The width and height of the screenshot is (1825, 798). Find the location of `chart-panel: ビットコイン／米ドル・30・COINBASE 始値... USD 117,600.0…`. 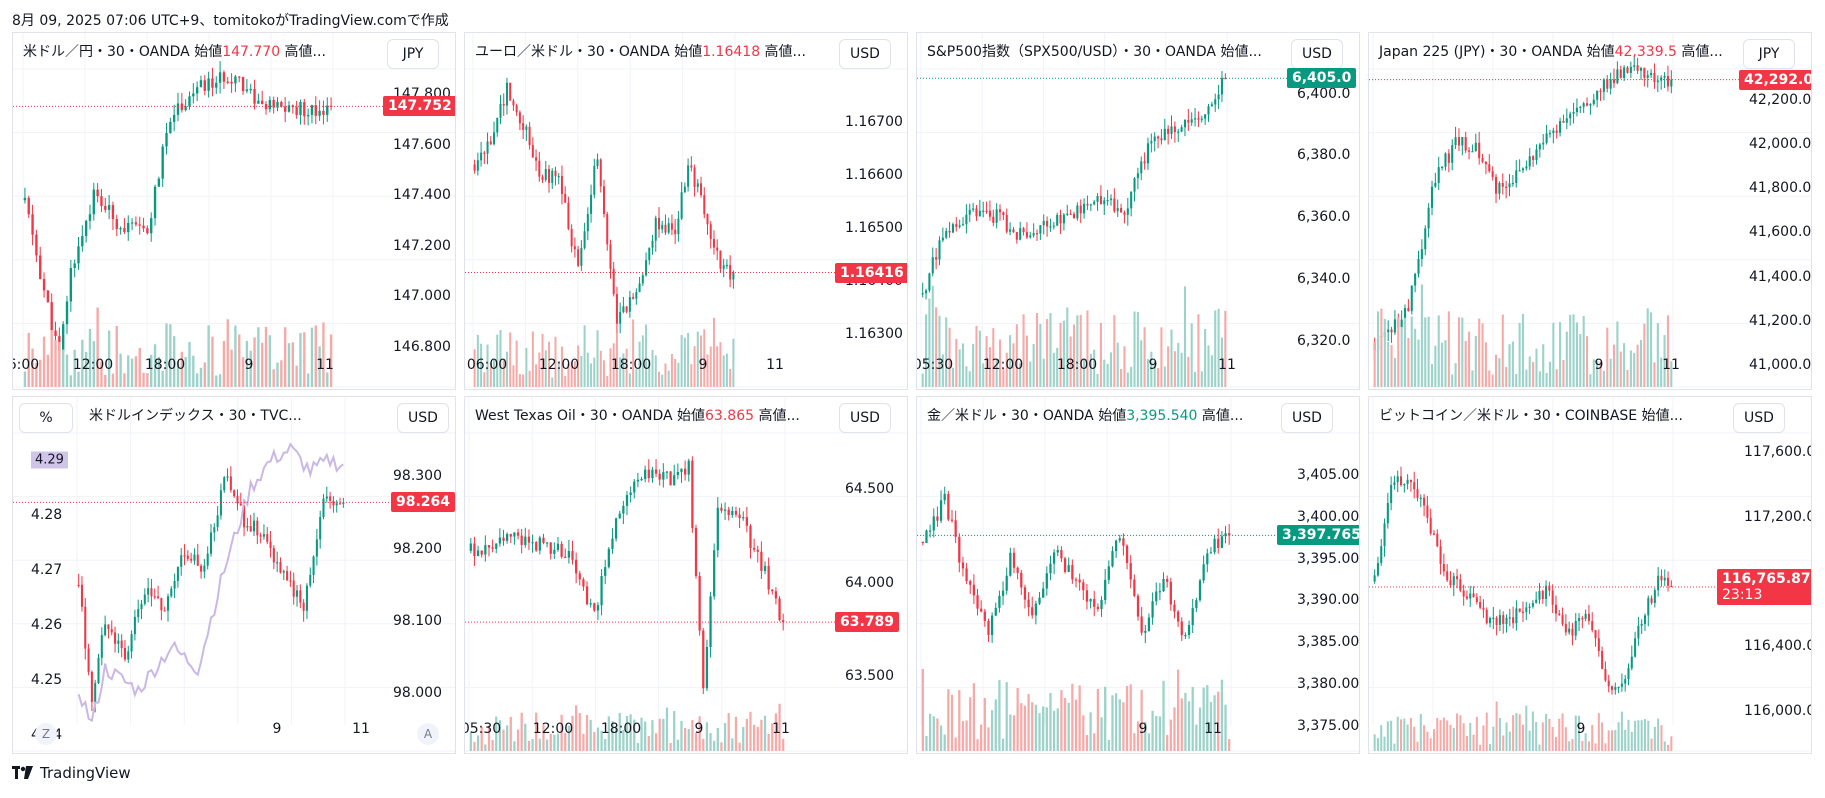

chart-panel: ビットコイン／米ドル・30・COINBASE 始値... USD 117,600.0… is located at coordinates (1590, 575).